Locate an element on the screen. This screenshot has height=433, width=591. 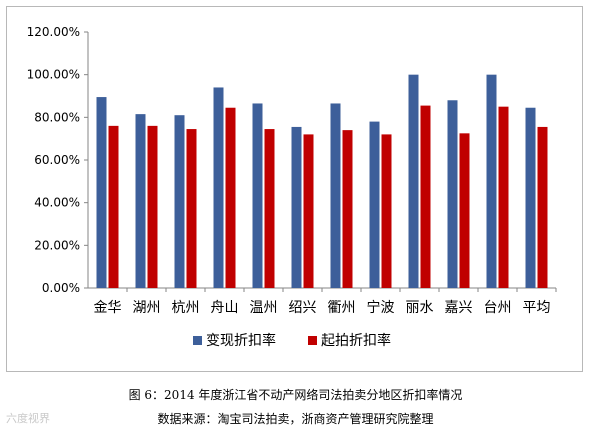
x-category-label: 绍兴 is located at coordinates (303, 308).